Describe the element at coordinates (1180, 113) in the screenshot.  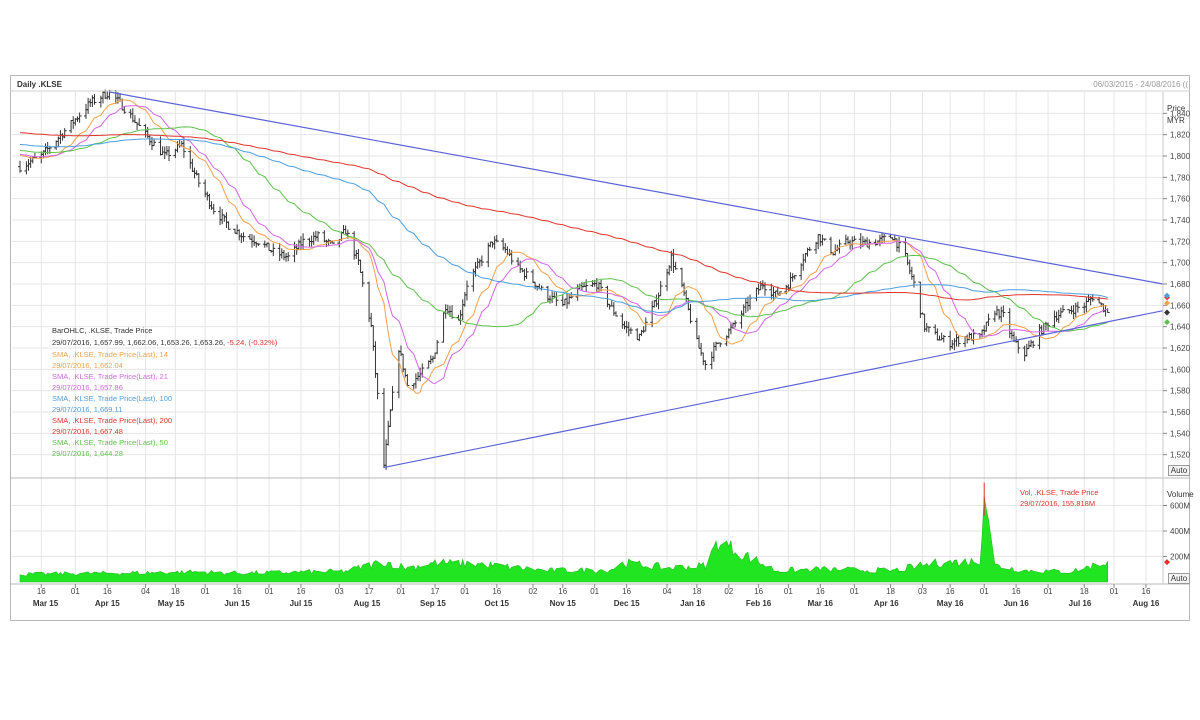
I see `price-tick-label: 1,840` at that location.